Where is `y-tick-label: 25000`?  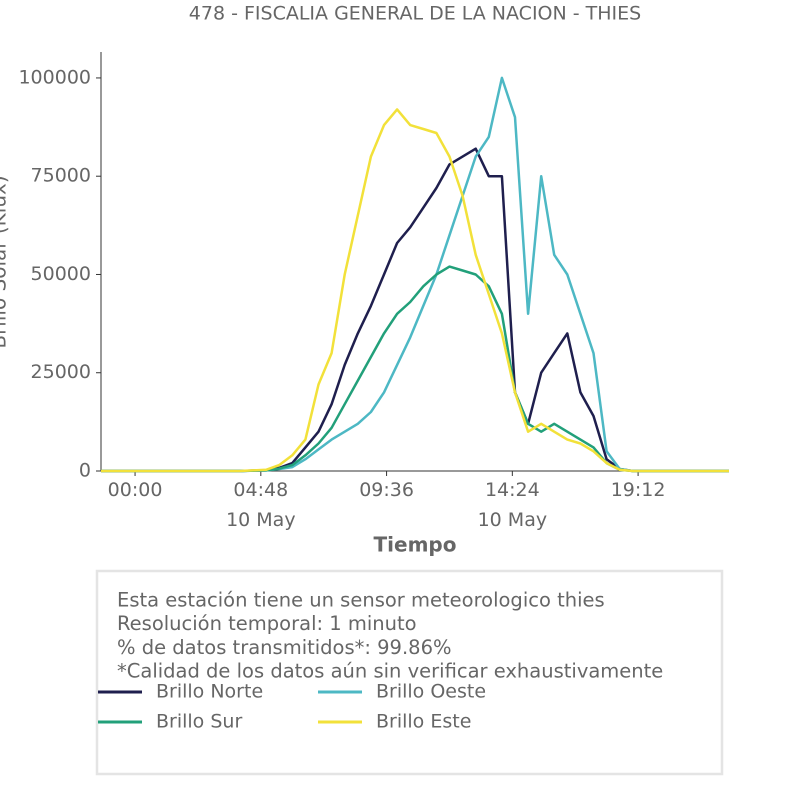
y-tick-label: 25000 is located at coordinates (61, 372).